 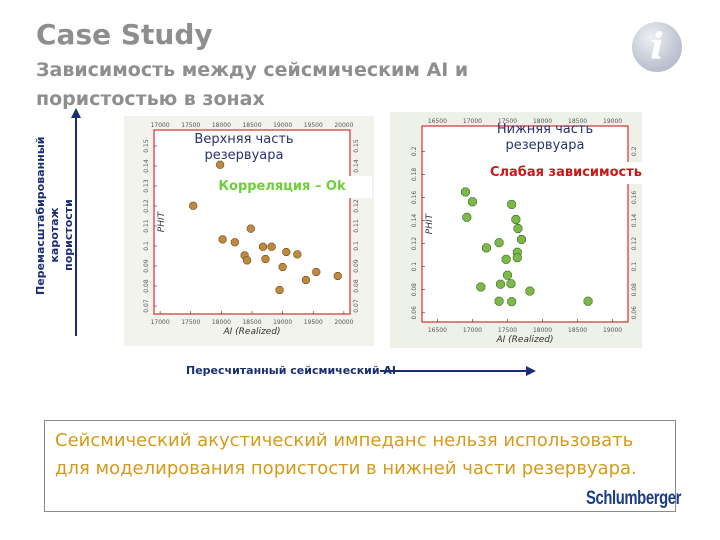 I want to click on lower-correlation-badge: Слабая зависимость, so click(x=549, y=173).